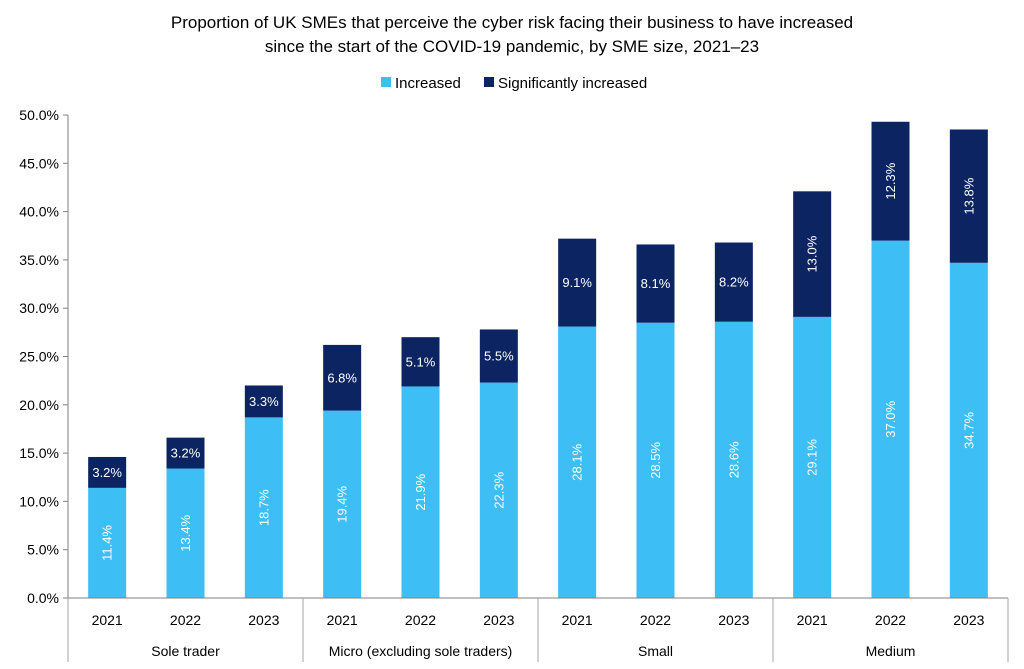 Image resolution: width=1024 pixels, height=669 pixels. What do you see at coordinates (185, 651) in the screenshot?
I see `x-group-label: Sole trader` at bounding box center [185, 651].